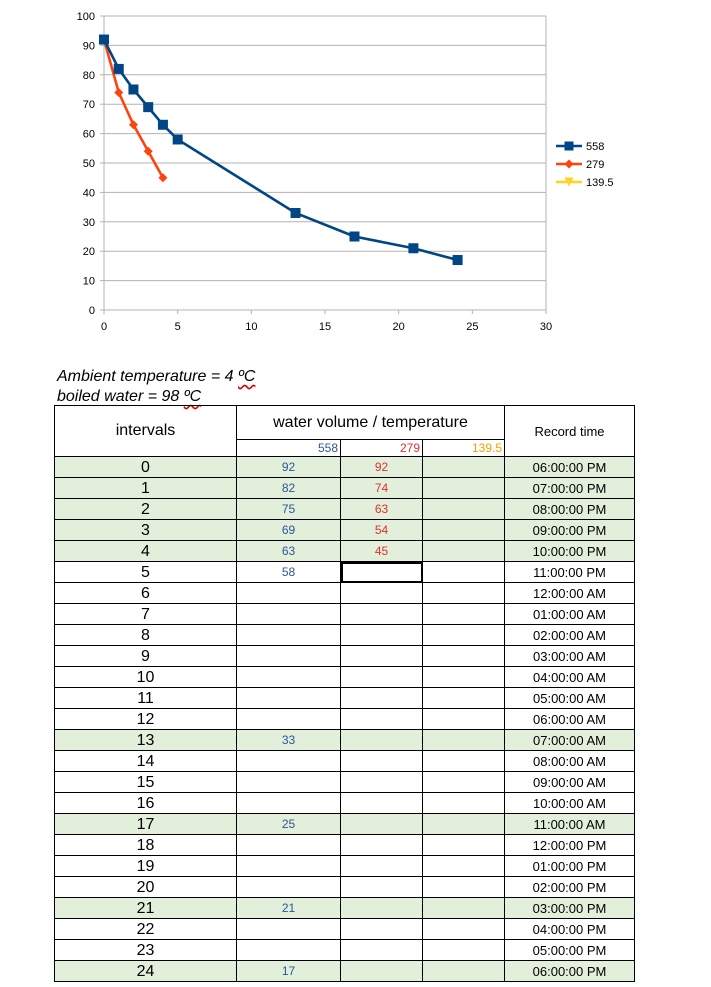  I want to click on record-time-cell: 08:00:00 AM, so click(569, 761).